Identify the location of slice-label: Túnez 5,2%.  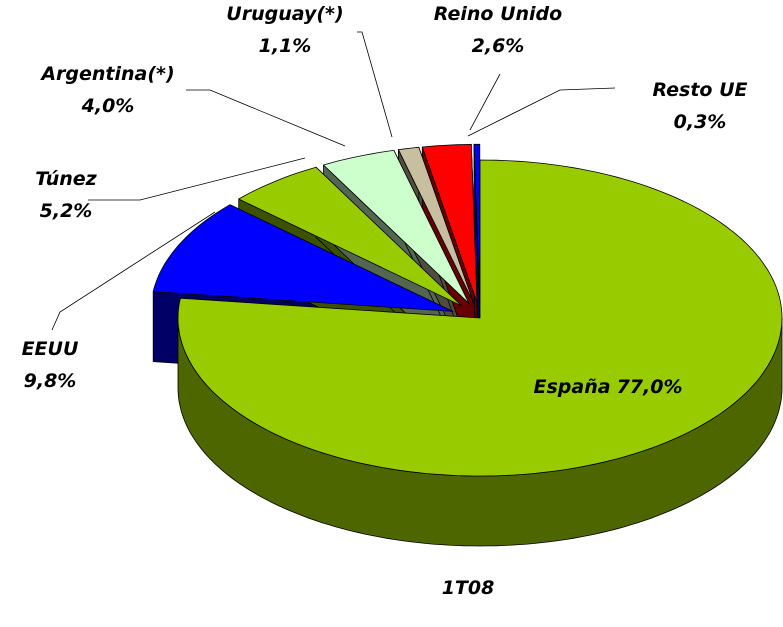
(66, 195).